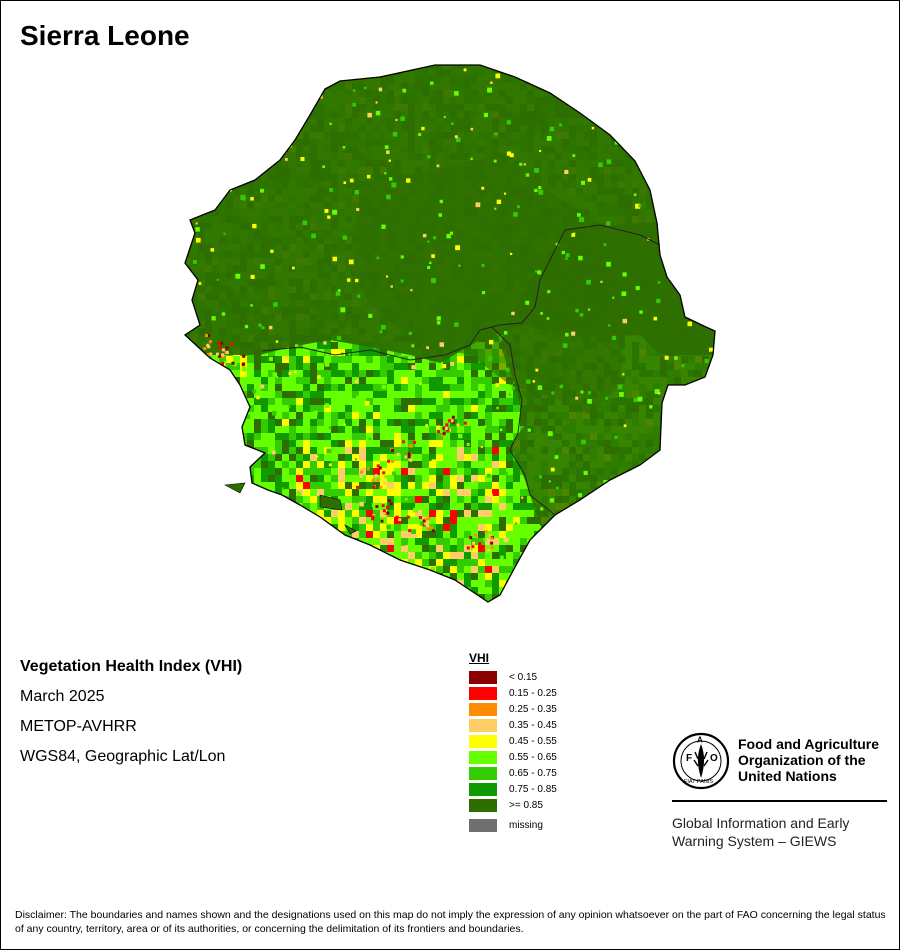 The height and width of the screenshot is (950, 900). What do you see at coordinates (234, 488) in the screenshot?
I see `island-banana` at bounding box center [234, 488].